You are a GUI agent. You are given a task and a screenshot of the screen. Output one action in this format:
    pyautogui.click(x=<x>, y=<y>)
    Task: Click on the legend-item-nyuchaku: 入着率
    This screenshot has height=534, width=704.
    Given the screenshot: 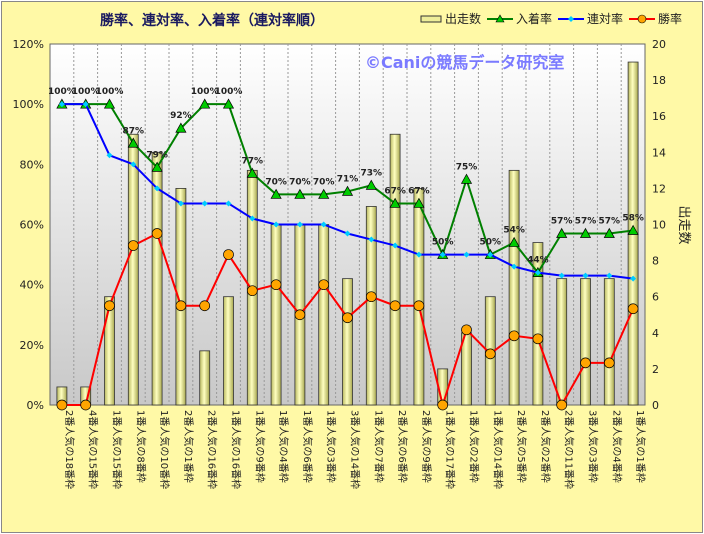 What is the action you would take?
    pyautogui.click(x=519, y=18)
    